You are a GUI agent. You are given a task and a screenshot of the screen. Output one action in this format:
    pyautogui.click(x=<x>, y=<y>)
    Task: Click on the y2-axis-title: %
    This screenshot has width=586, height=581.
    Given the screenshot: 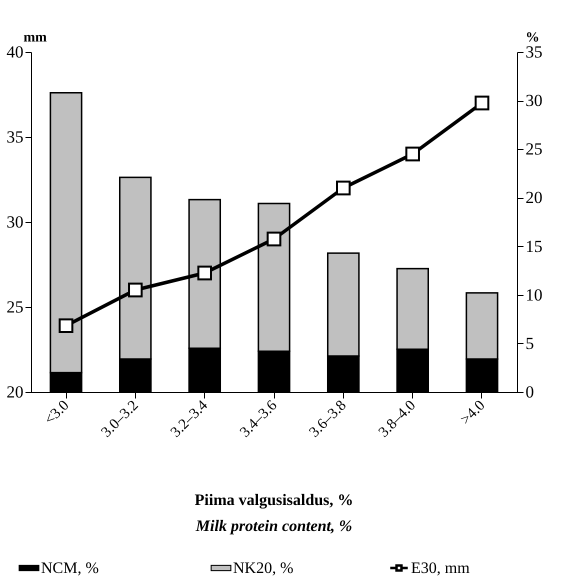 What is the action you would take?
    pyautogui.click(x=533, y=38)
    